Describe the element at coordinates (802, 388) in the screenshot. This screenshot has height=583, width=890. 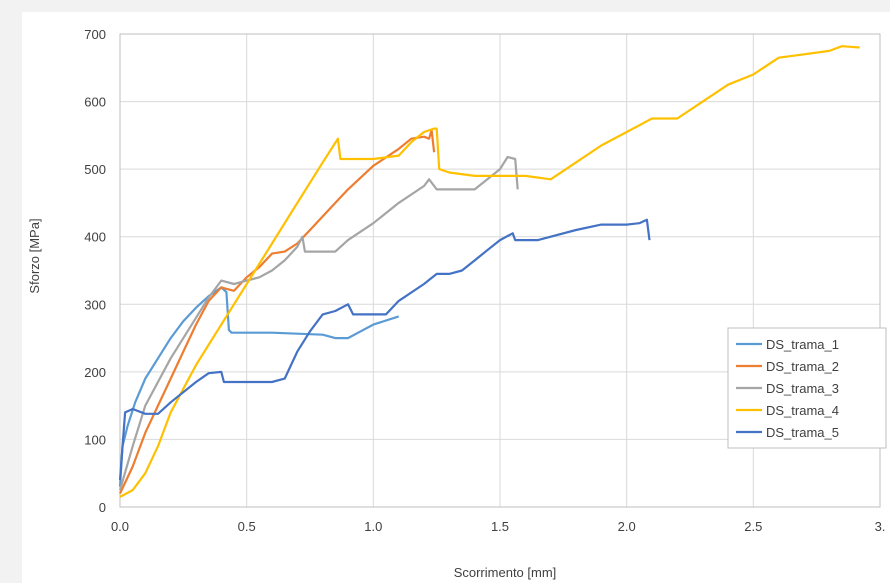
I see `legend-label: DS_trama_3` at that location.